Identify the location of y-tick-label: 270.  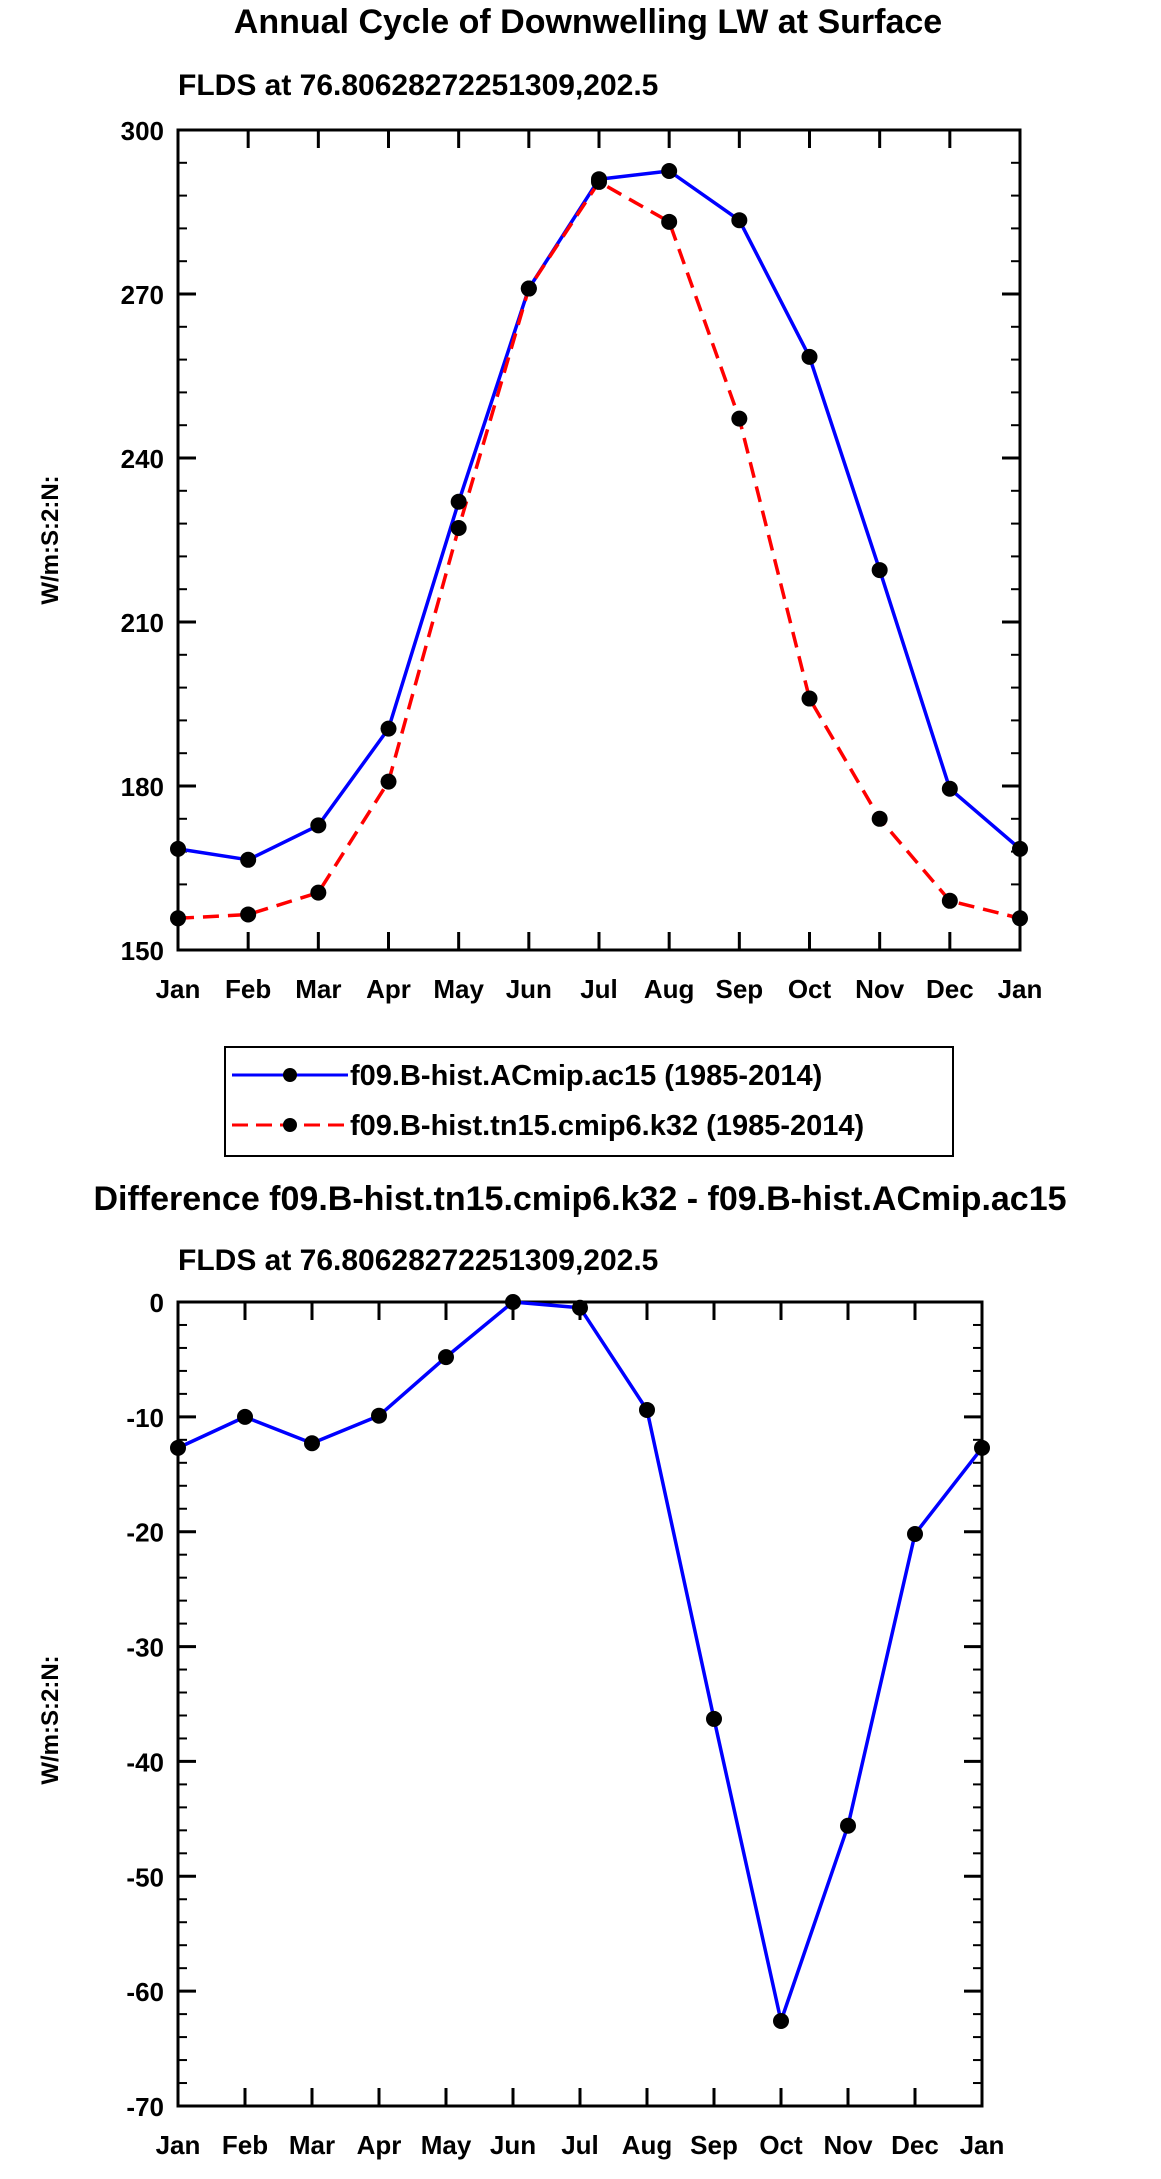
(142, 295).